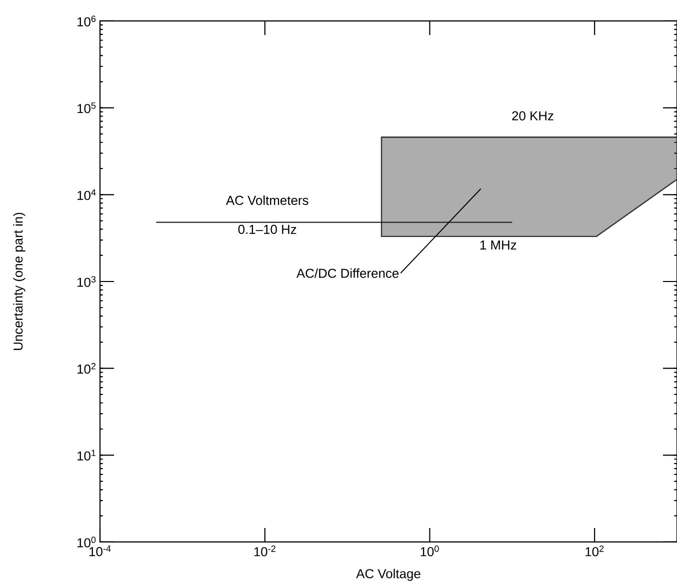 Image resolution: width=677 pixels, height=587 pixels. I want to click on y-tick-label: 10$^{0}$, so click(87, 542).